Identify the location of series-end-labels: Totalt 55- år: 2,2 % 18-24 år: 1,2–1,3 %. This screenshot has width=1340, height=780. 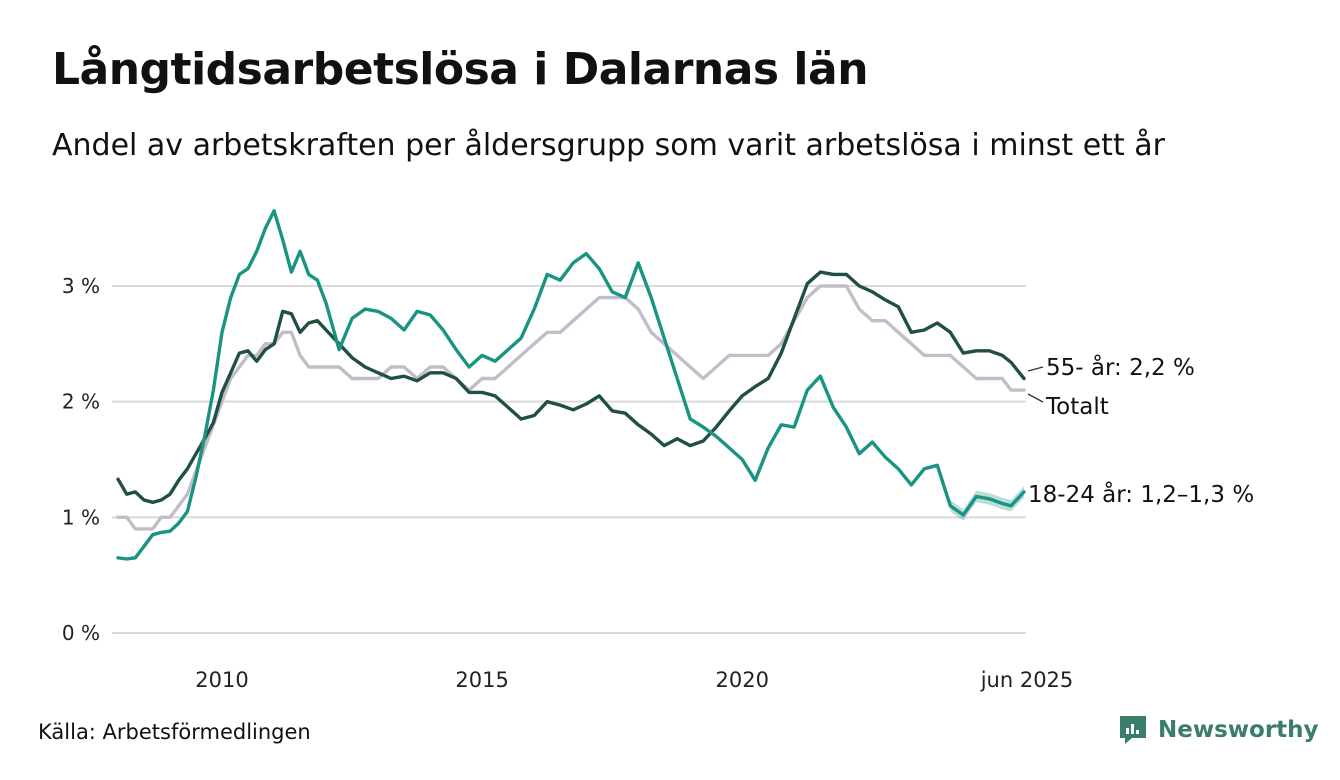
(1140, 430).